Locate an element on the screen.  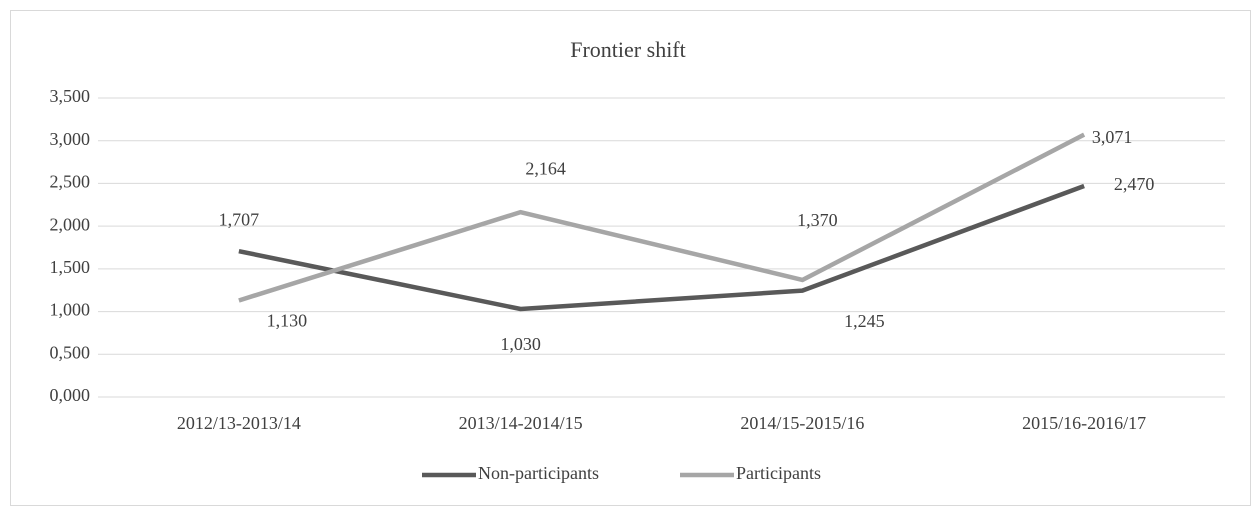
y-tick-label: 3,000 is located at coordinates (70, 139).